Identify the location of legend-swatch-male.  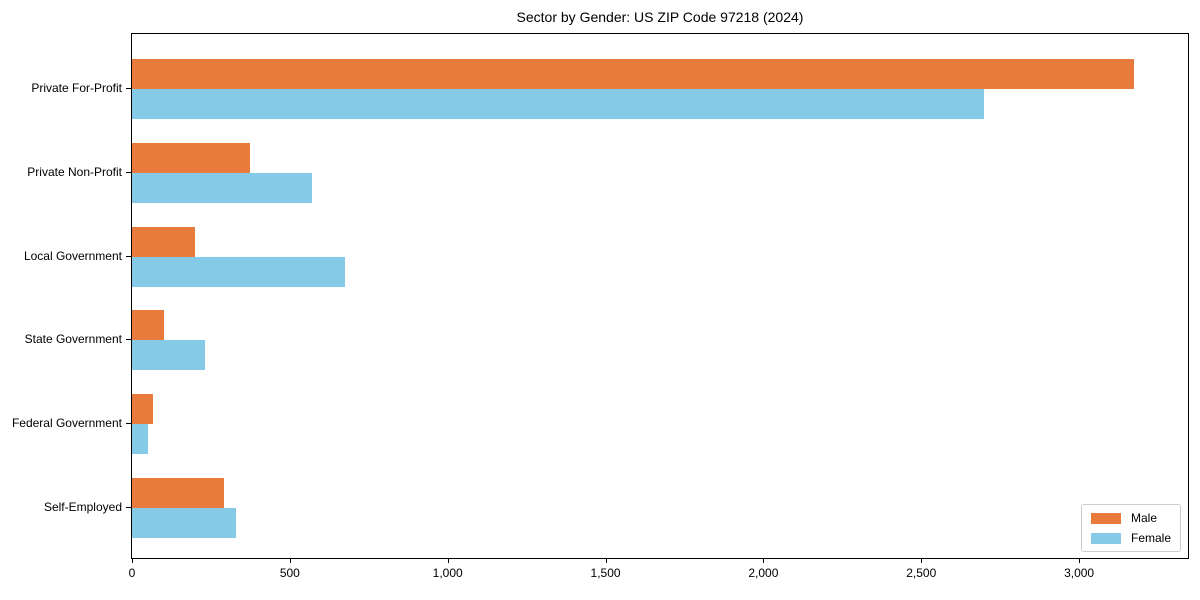
(1105, 518).